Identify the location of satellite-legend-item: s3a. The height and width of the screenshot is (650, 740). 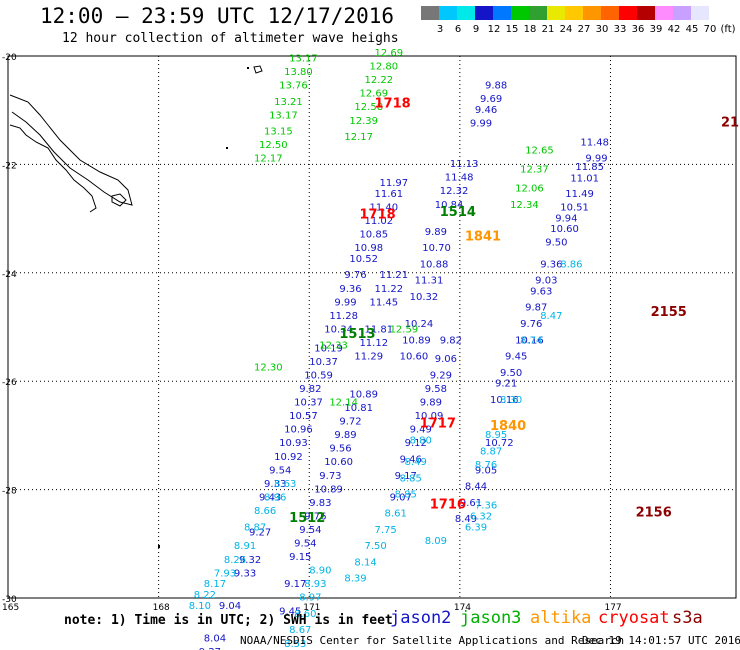
(687, 618).